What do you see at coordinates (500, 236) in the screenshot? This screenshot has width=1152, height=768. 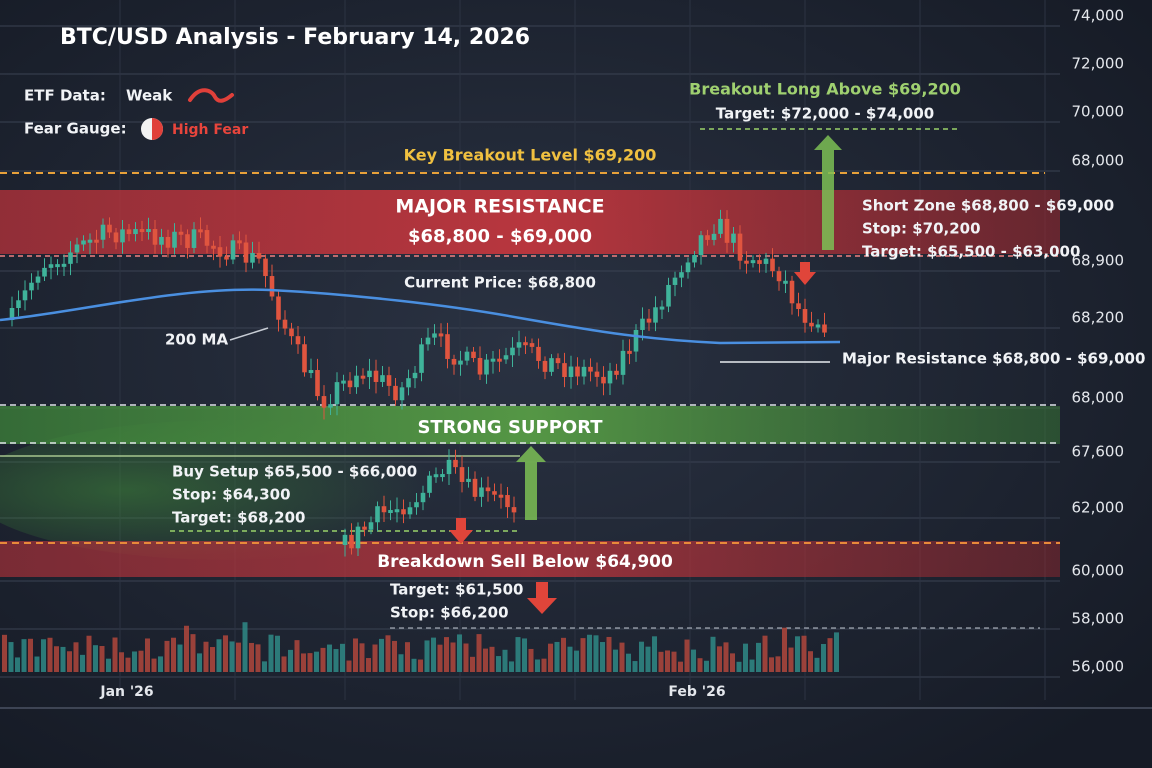 I see `resistance-range: $68,800 - $69,000` at bounding box center [500, 236].